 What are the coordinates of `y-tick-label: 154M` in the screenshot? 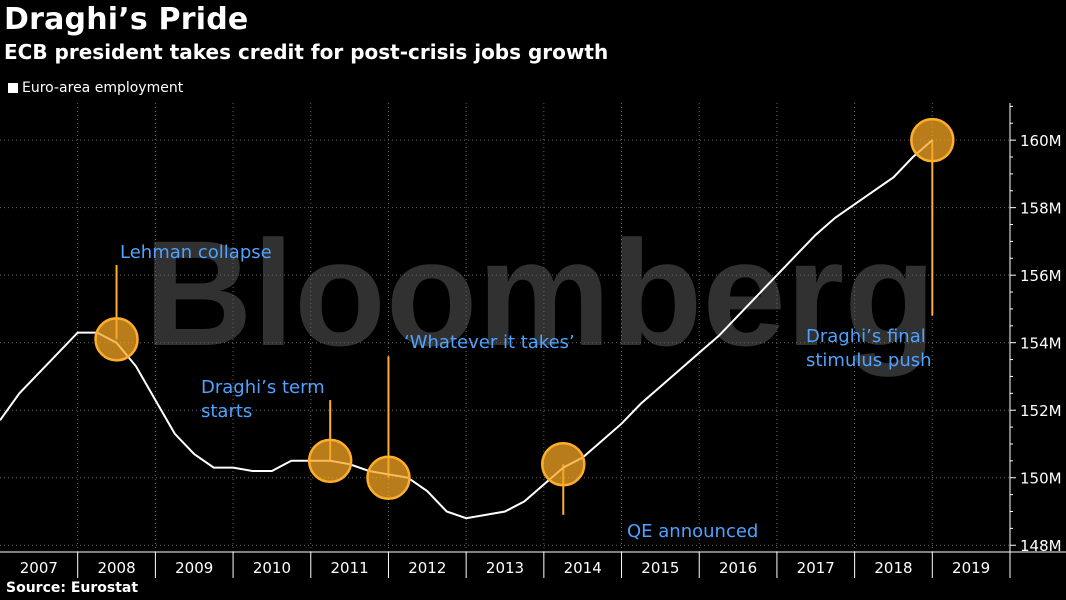 It's located at (1041, 344).